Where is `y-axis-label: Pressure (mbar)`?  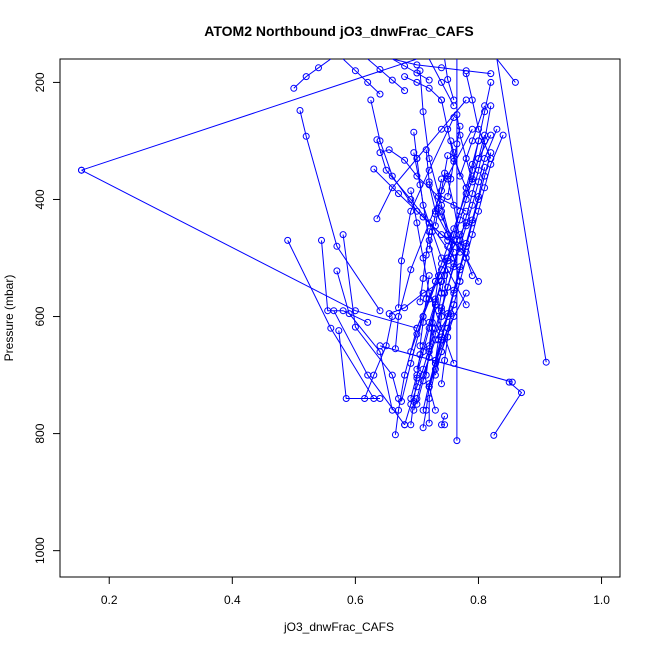 y-axis-label: Pressure (mbar) is located at coordinates (9, 318).